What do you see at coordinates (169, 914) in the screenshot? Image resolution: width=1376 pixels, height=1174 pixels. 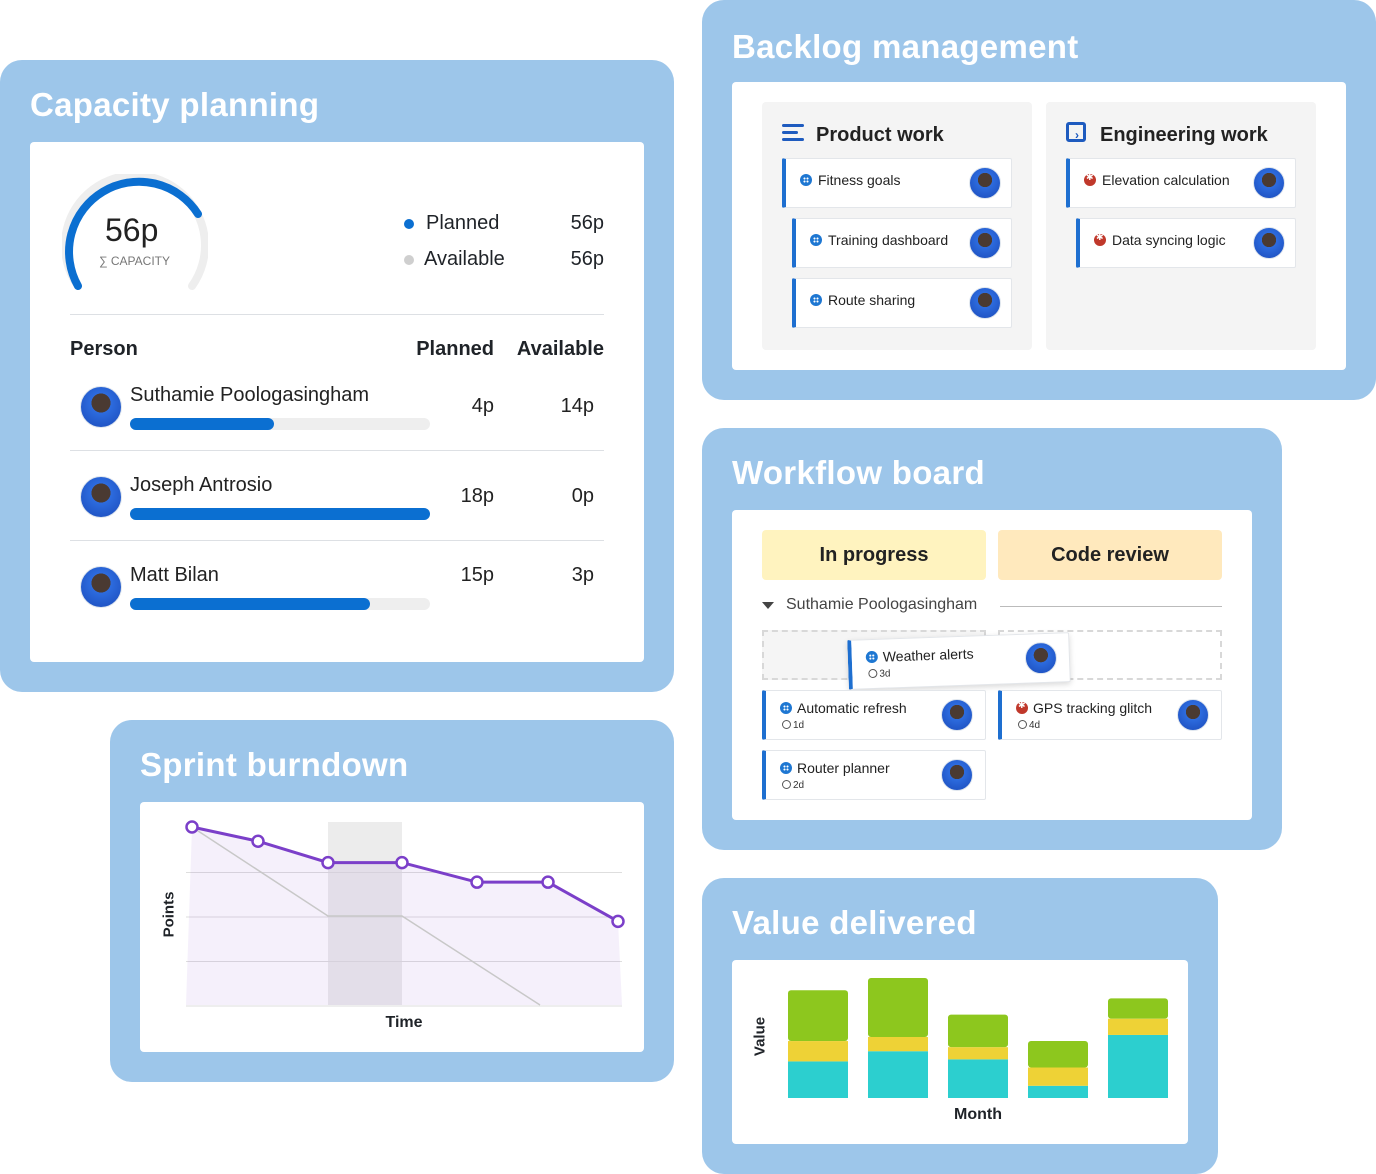 I see `y-axis-label: Points` at bounding box center [169, 914].